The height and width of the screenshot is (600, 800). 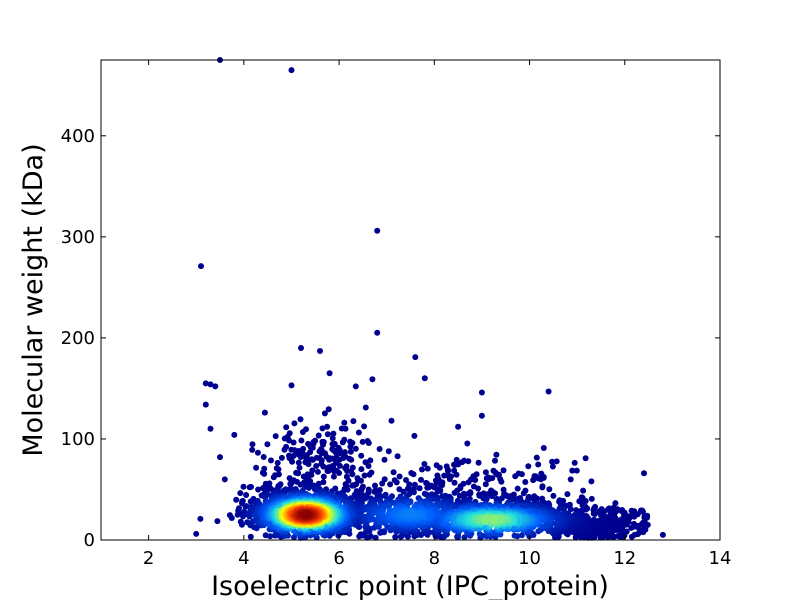 What do you see at coordinates (434, 558) in the screenshot?
I see `x-tick-label: 8` at bounding box center [434, 558].